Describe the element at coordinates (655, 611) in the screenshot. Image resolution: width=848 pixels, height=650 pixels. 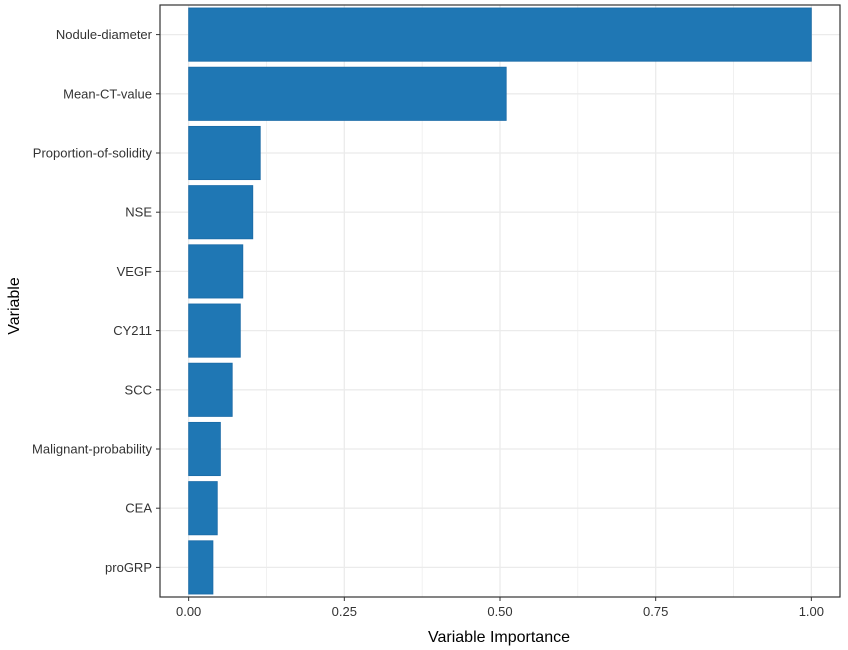
I see `x-tick-label: 0.75` at that location.